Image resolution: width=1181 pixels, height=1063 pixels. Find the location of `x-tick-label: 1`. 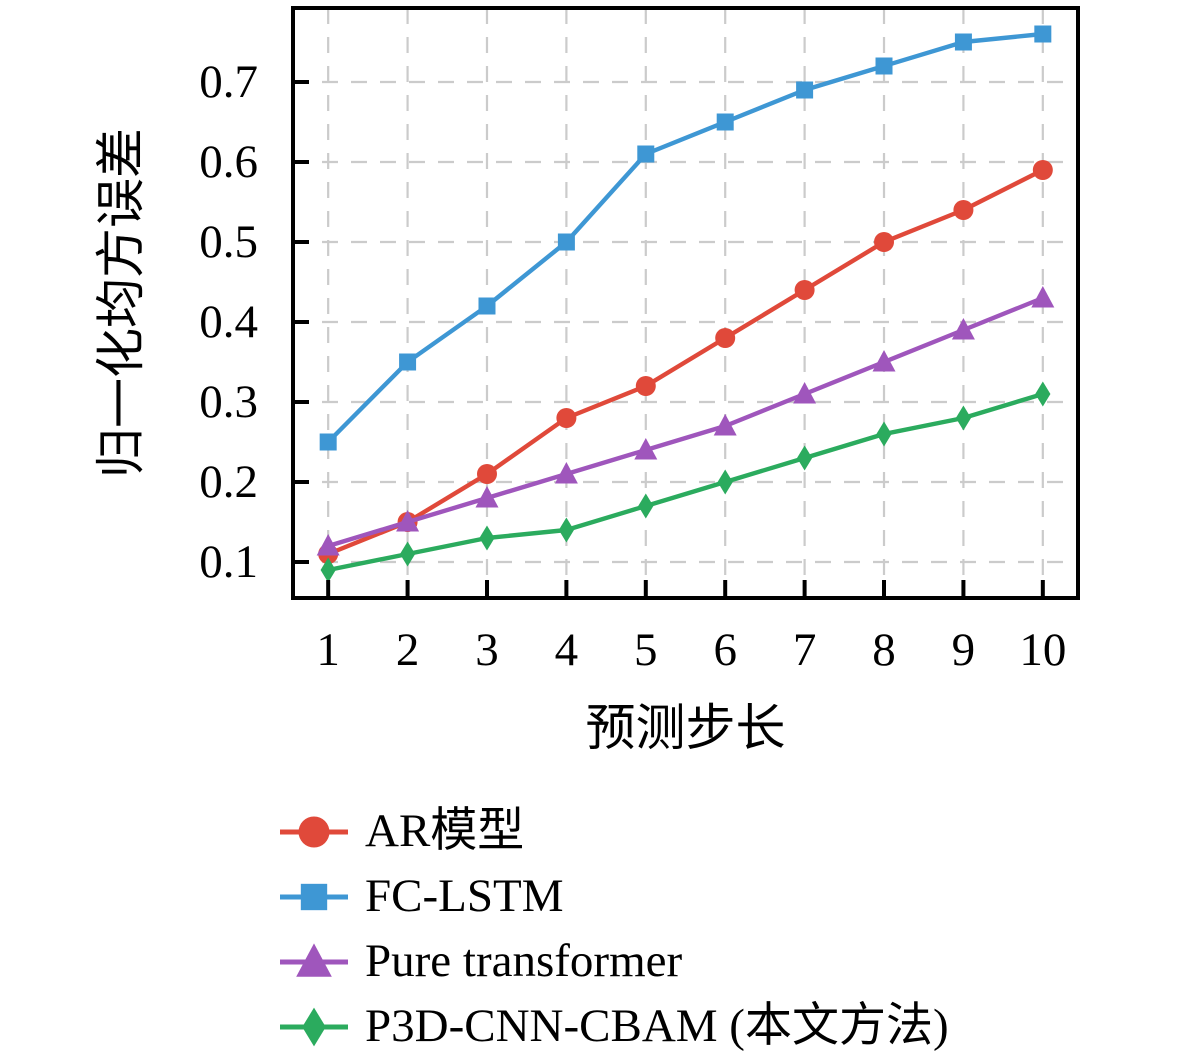

x-tick-label: 1 is located at coordinates (328, 650).